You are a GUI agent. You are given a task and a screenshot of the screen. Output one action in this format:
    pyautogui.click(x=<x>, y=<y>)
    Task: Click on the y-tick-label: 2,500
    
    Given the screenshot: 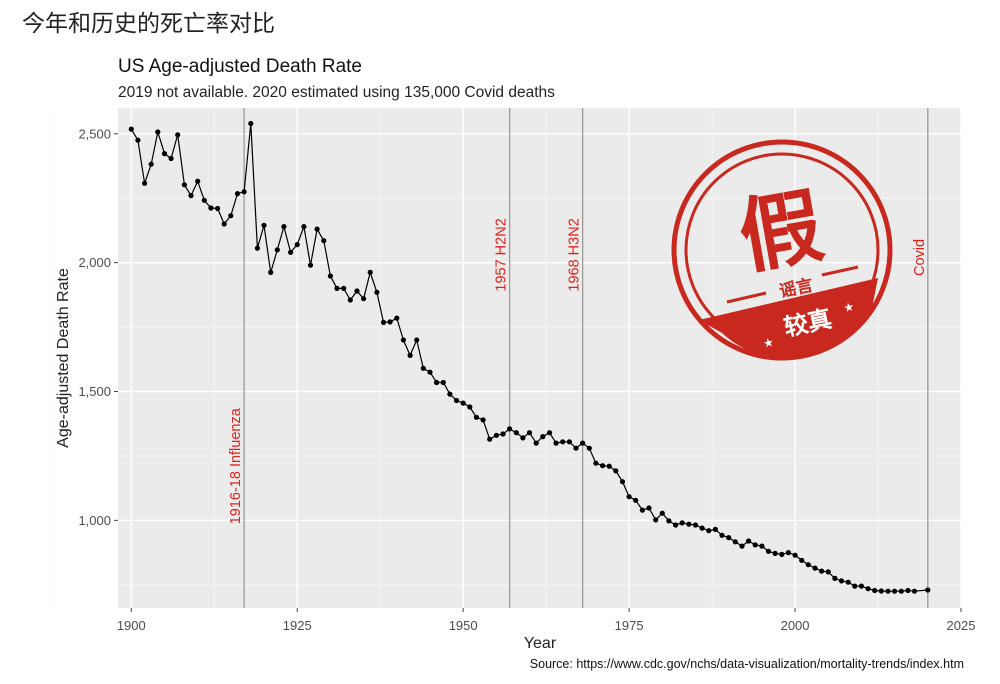 What is the action you would take?
    pyautogui.click(x=94, y=133)
    